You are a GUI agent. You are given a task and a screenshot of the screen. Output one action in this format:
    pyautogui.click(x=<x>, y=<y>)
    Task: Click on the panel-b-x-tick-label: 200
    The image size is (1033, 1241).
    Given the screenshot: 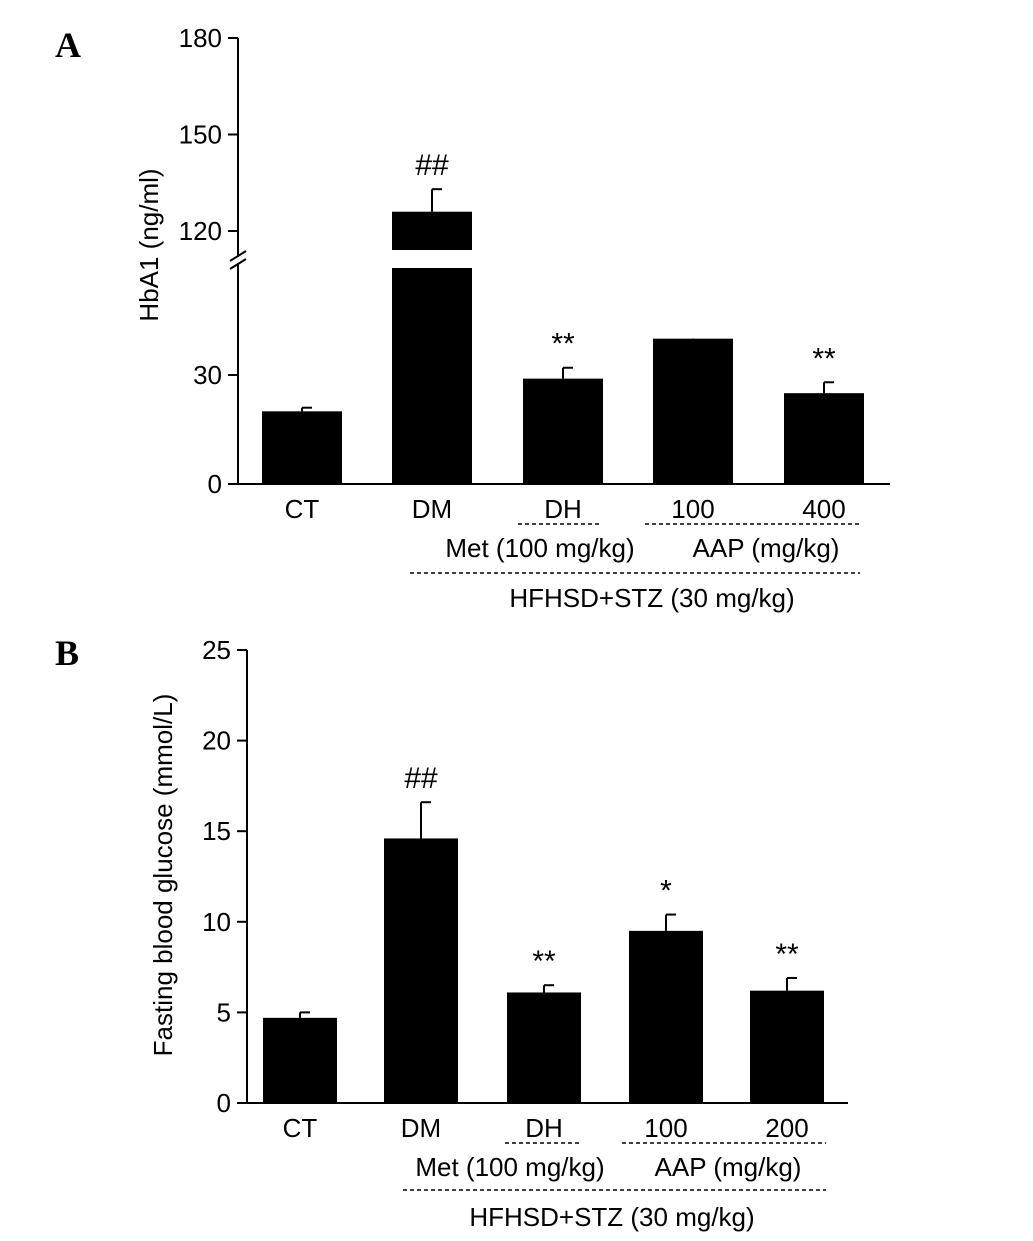 What is the action you would take?
    pyautogui.click(x=786, y=1128)
    